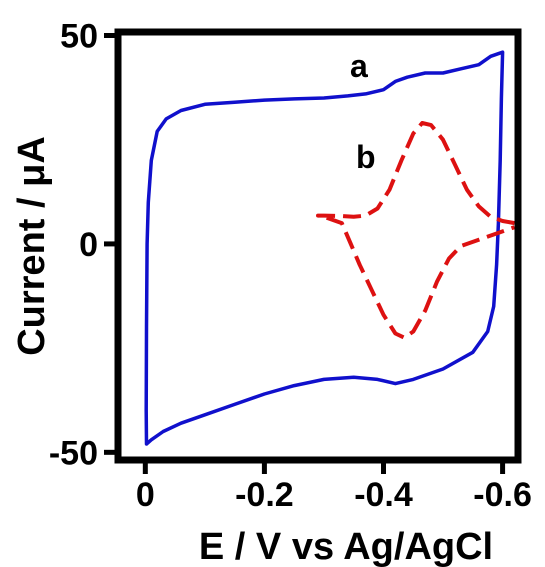  Describe the element at coordinates (502, 495) in the screenshot. I see `x-tick-label: -0.6` at that location.